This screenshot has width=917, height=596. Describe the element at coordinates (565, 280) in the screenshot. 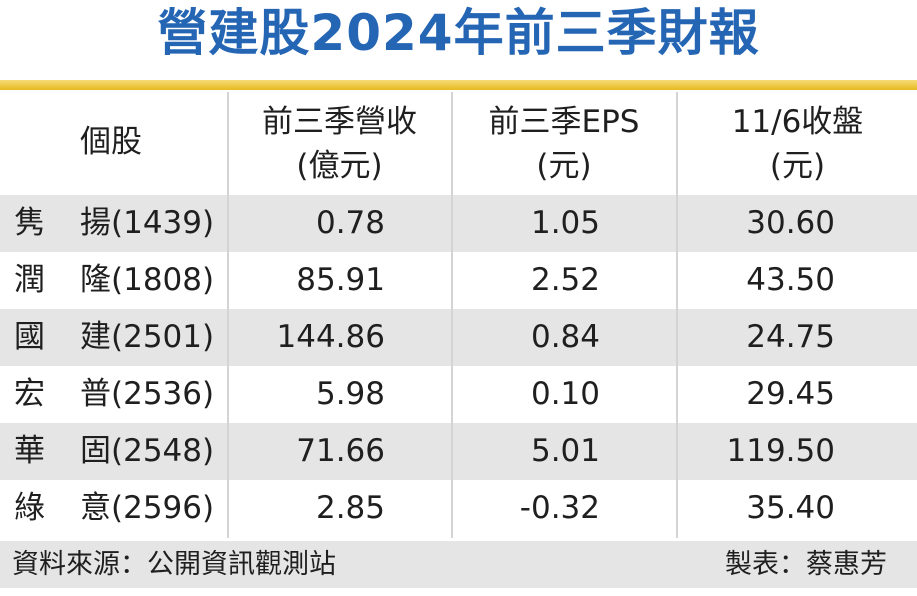

I see `eps-value: 2.52` at that location.